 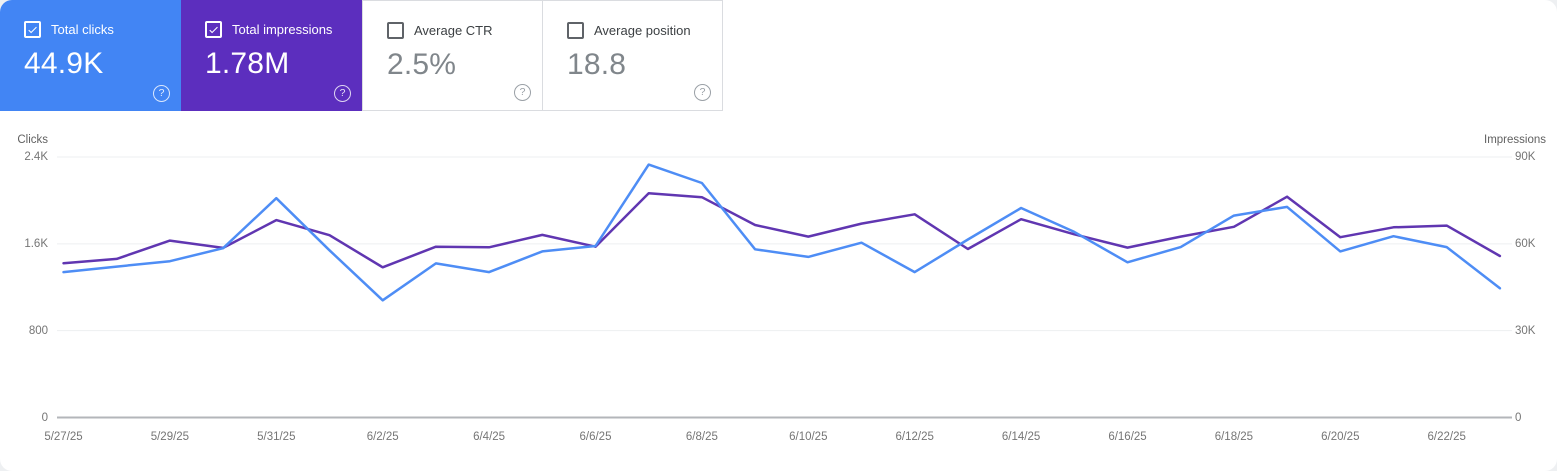 What do you see at coordinates (82, 29) in the screenshot?
I see `metric-label: Total clicks` at bounding box center [82, 29].